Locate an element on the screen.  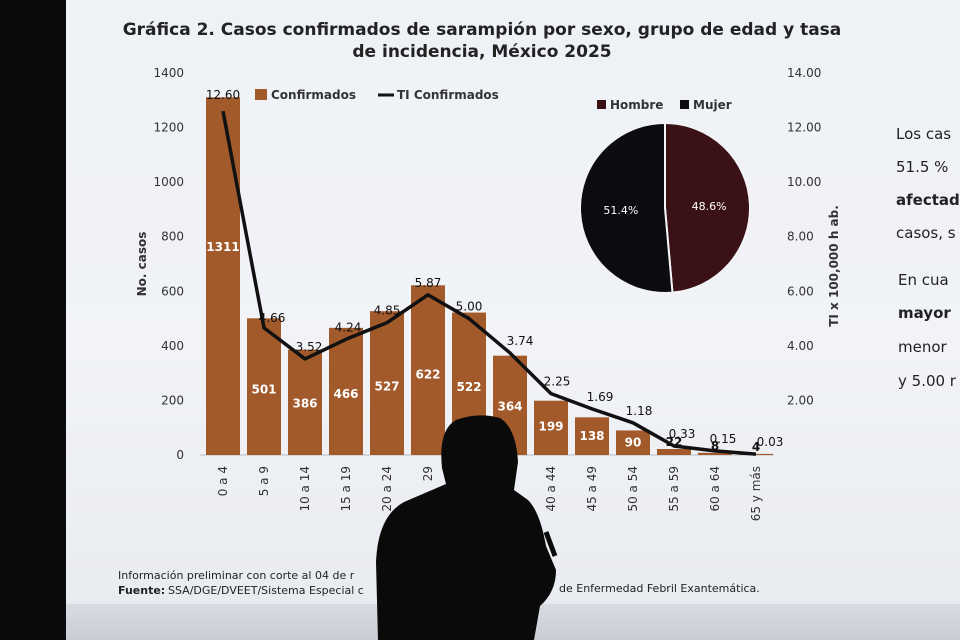
y2-axis-label: TI x 100,000 h ab. is located at coordinates (834, 266).